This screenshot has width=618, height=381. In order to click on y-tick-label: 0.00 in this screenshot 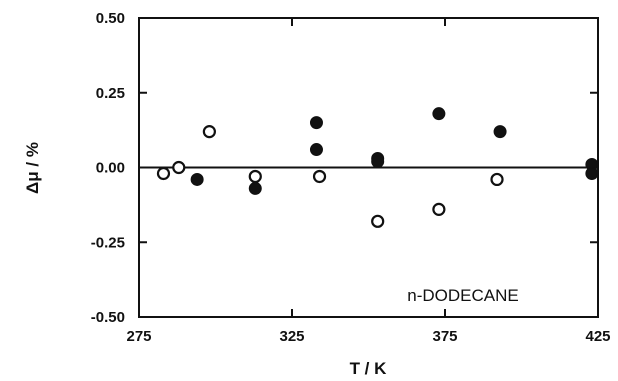, I will do `click(110, 168)`.